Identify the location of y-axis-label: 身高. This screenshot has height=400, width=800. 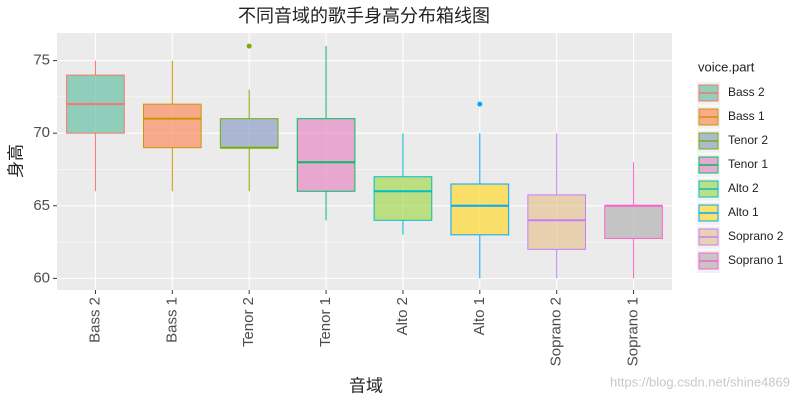
(17, 161).